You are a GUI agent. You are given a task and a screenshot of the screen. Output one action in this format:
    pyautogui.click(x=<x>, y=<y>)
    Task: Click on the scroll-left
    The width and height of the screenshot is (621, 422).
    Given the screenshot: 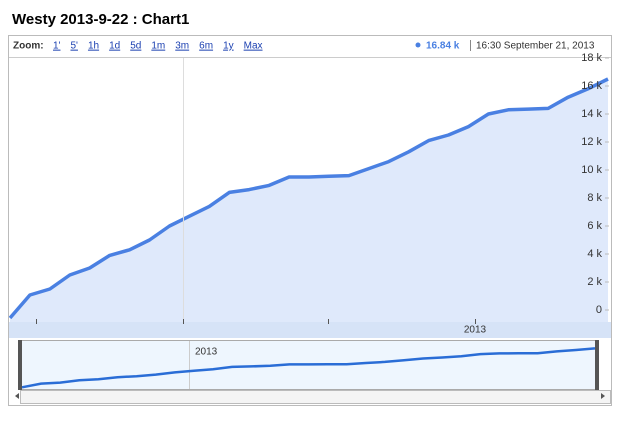 What is the action you would take?
    pyautogui.click(x=17, y=396)
    